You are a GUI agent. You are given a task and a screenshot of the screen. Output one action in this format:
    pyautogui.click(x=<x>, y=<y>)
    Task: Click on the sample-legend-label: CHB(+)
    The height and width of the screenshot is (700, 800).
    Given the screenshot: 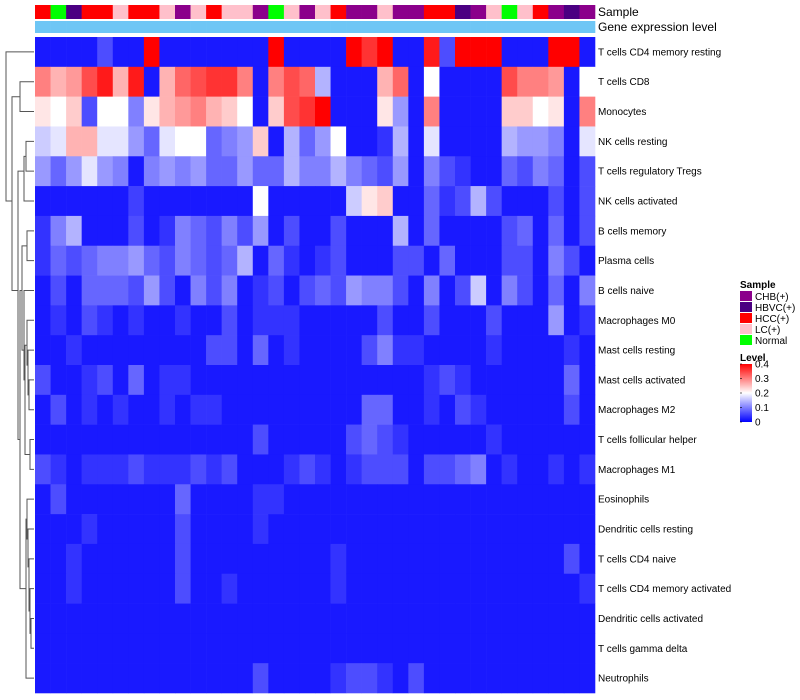 What is the action you would take?
    pyautogui.click(x=772, y=297)
    